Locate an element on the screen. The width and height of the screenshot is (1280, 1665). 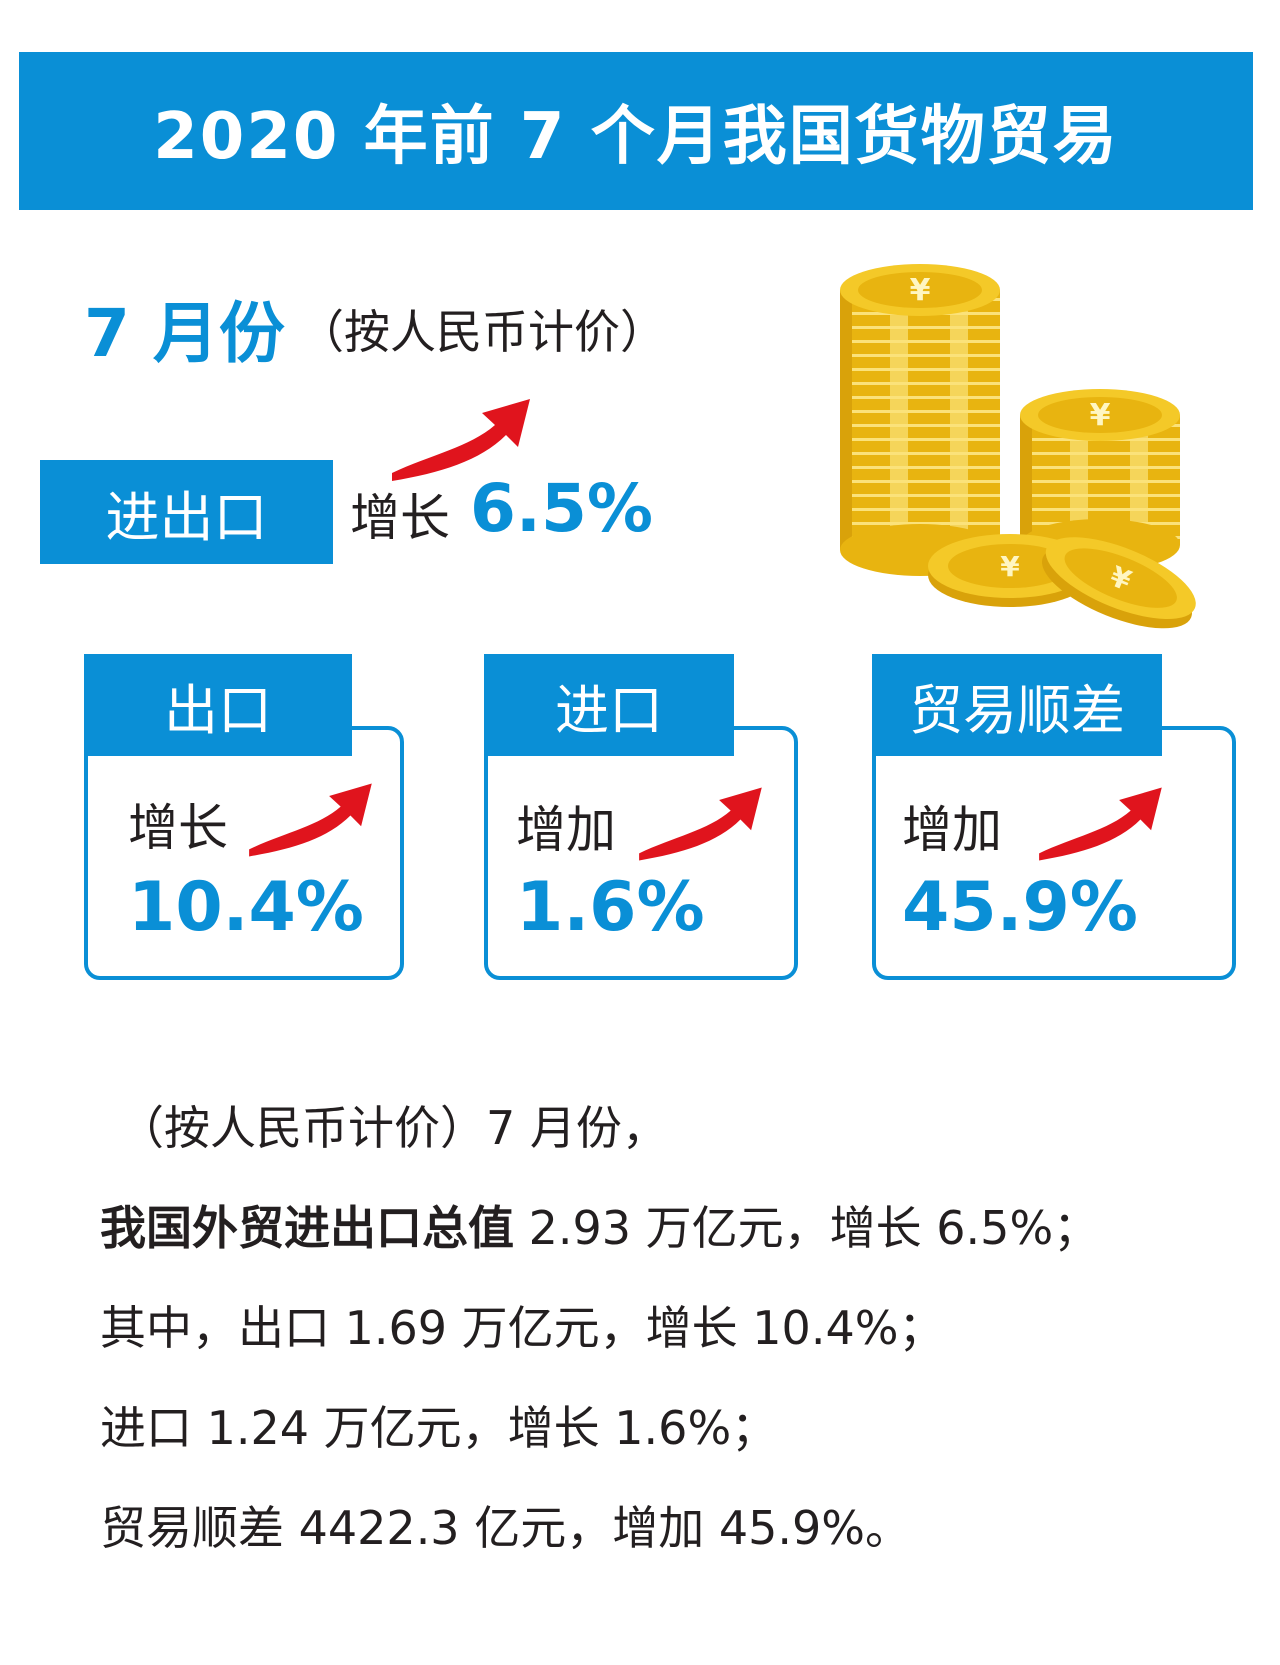
import-card-header: 进口 is located at coordinates (609, 705).